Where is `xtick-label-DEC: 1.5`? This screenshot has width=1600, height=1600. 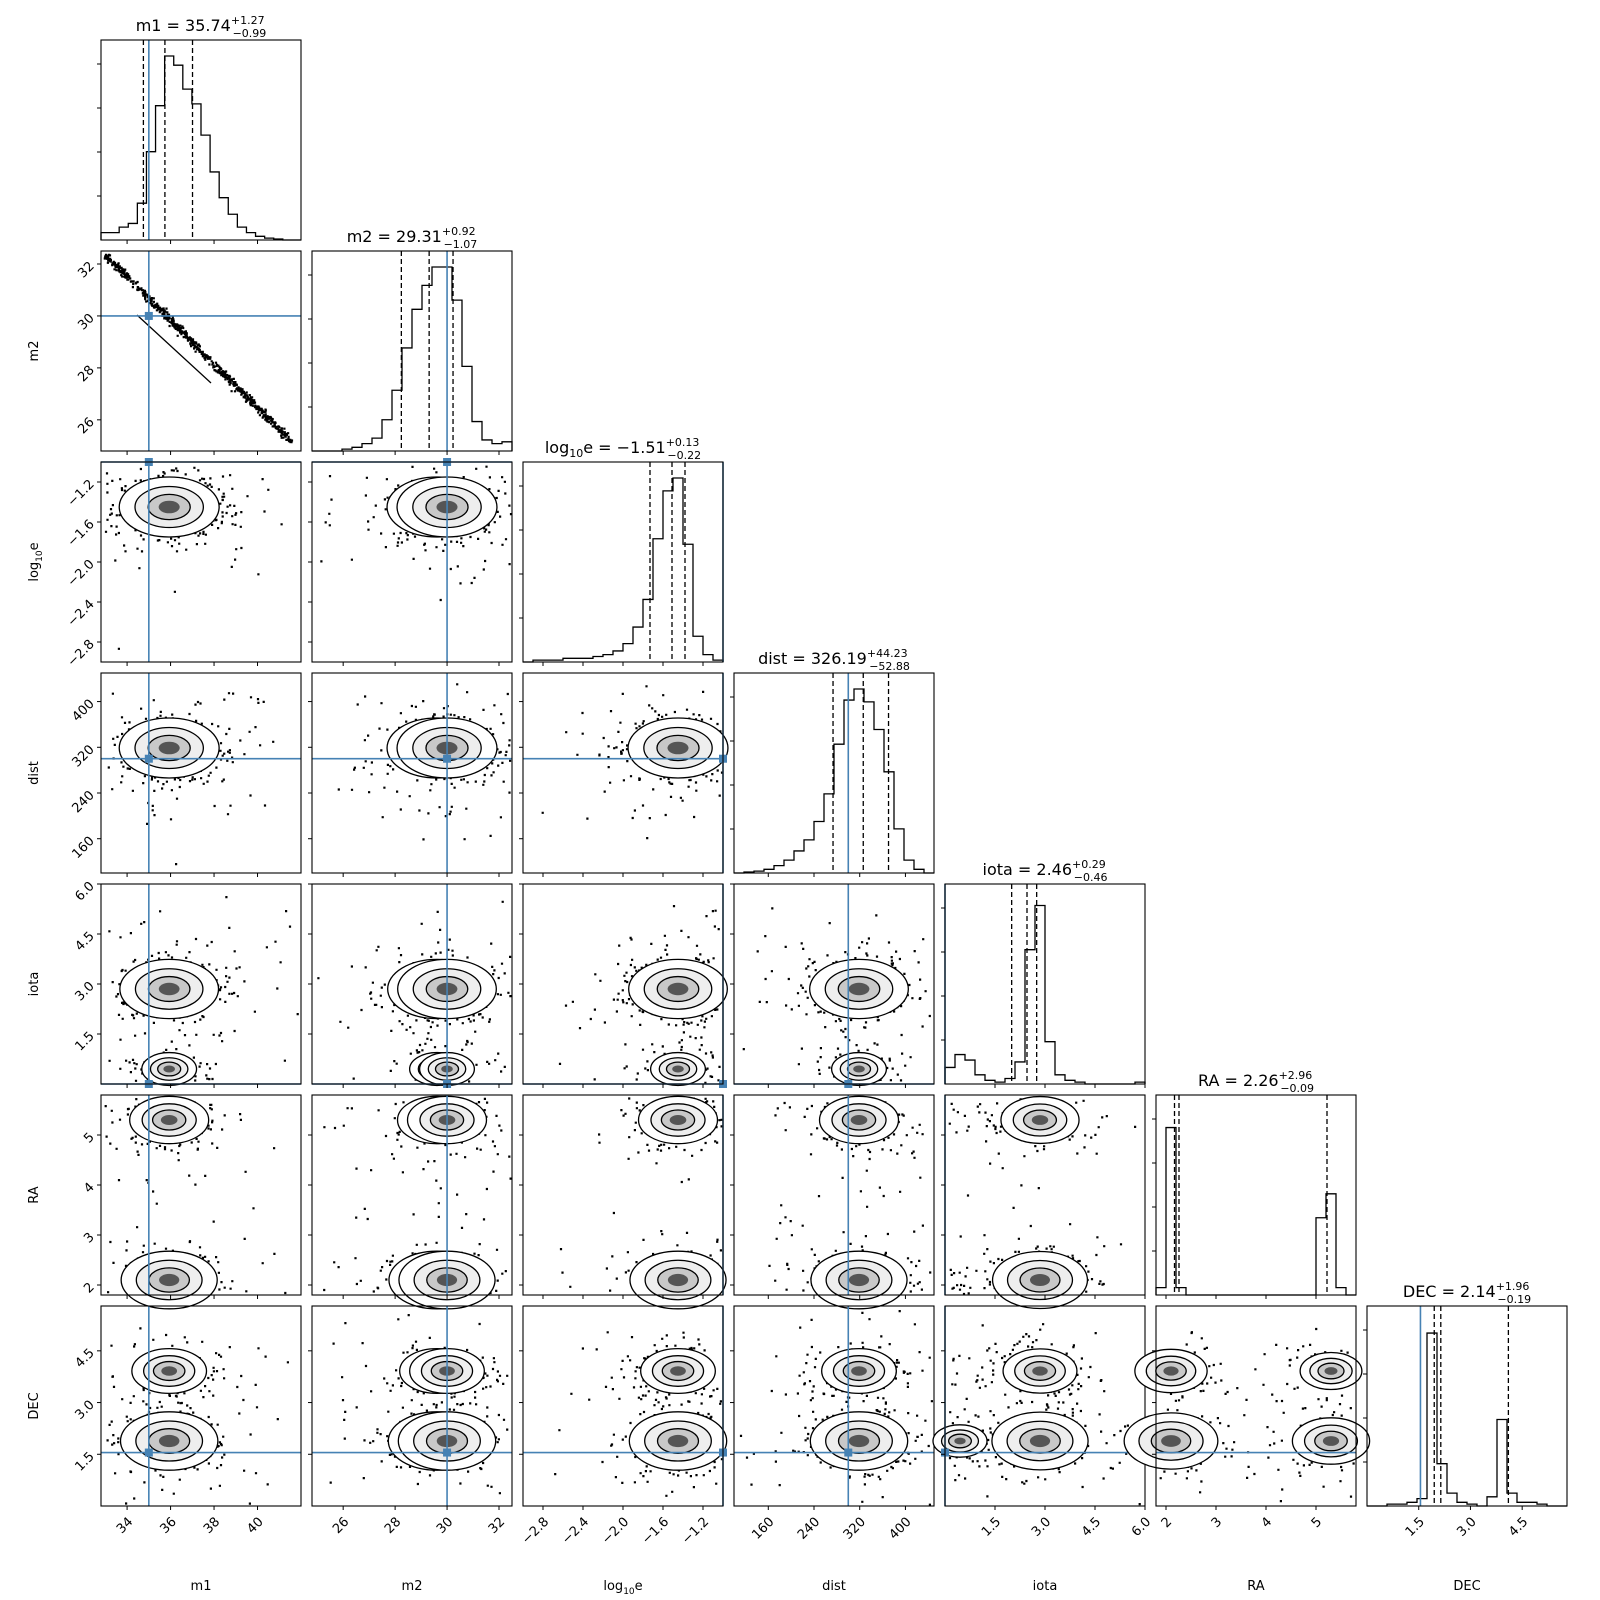
xtick-label-DEC: 1.5 is located at coordinates (1415, 1527).